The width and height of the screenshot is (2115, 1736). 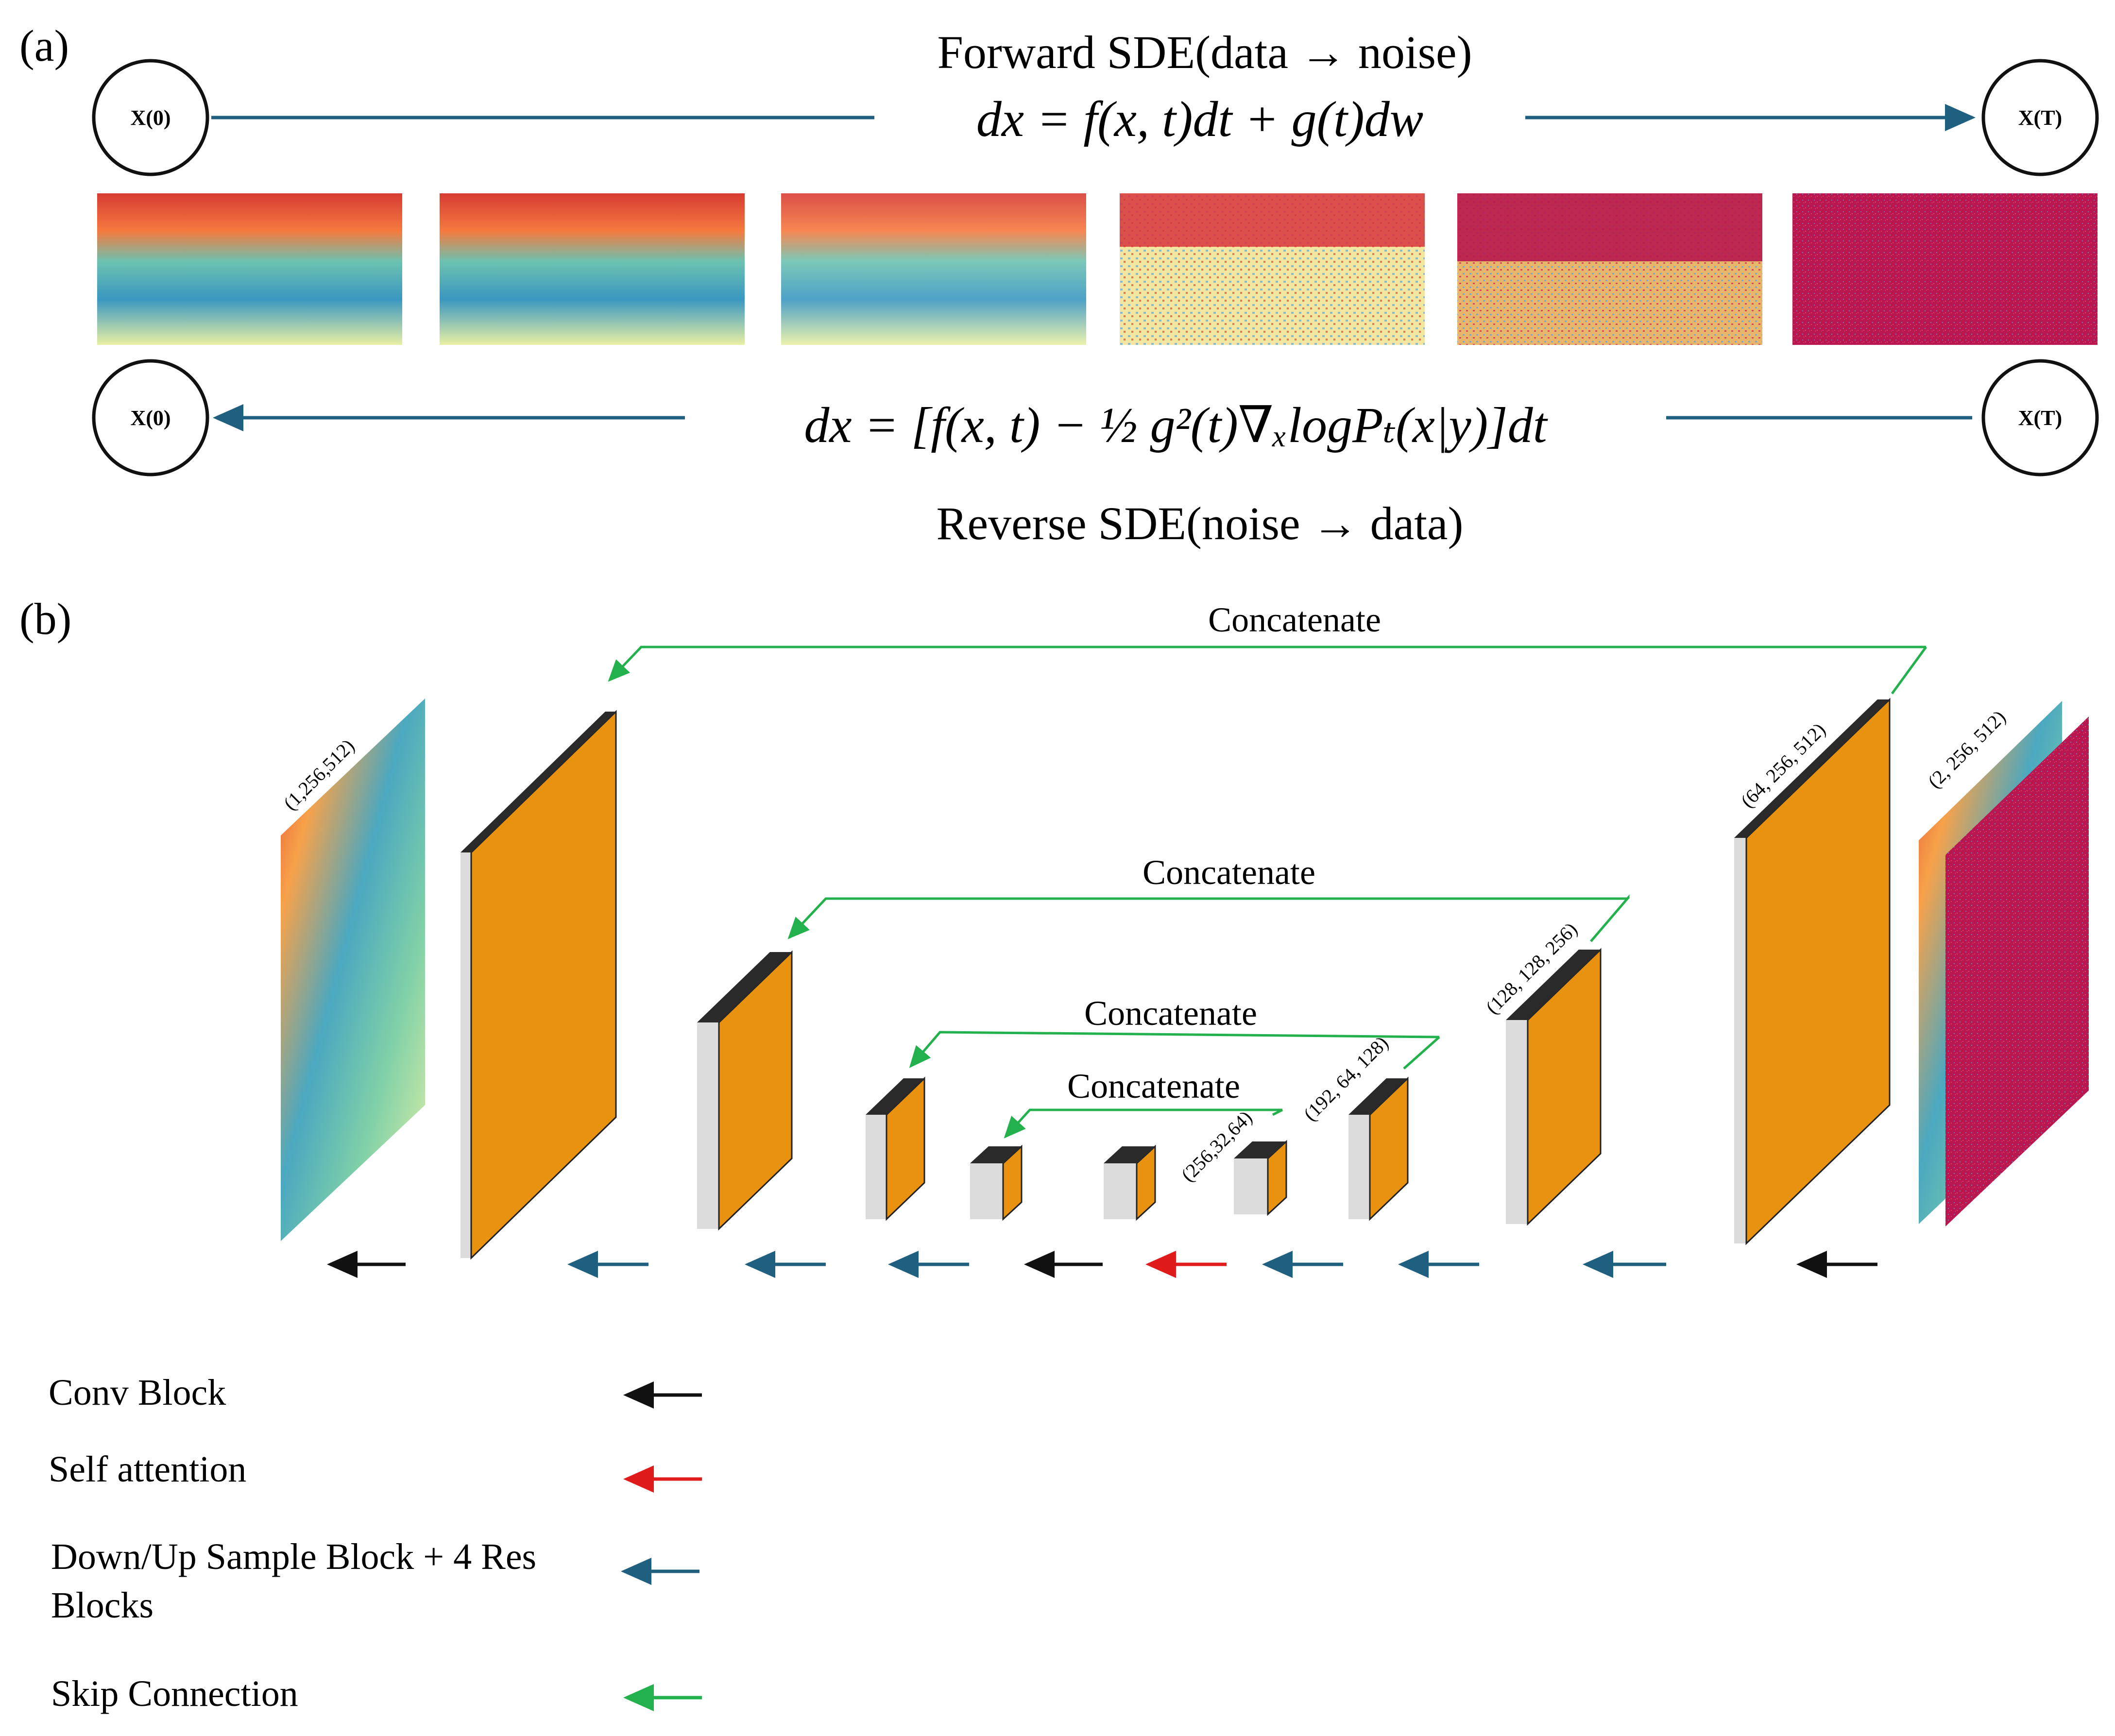 I want to click on skip-connection-2-riser, so click(x=1610, y=918).